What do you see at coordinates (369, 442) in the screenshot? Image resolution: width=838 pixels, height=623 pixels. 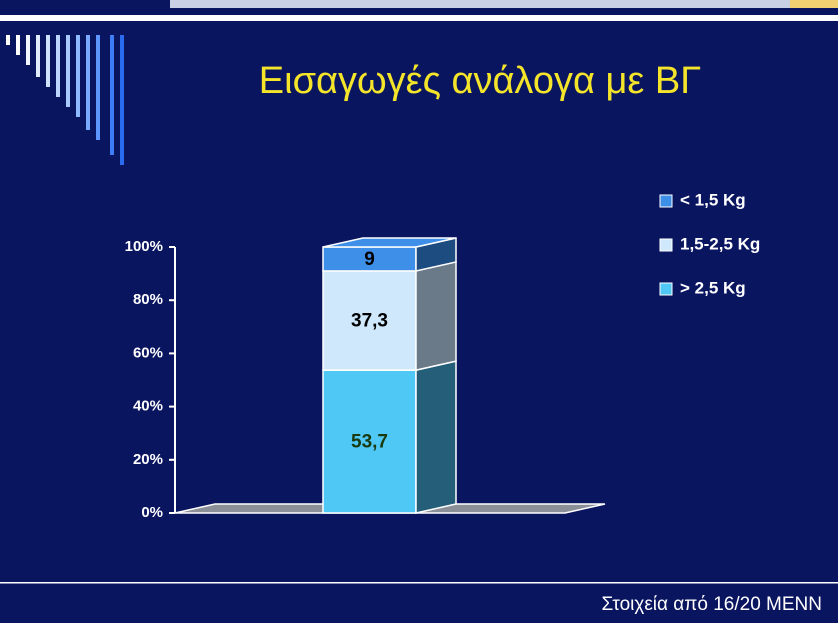 I see `value-label: 53,7` at bounding box center [369, 442].